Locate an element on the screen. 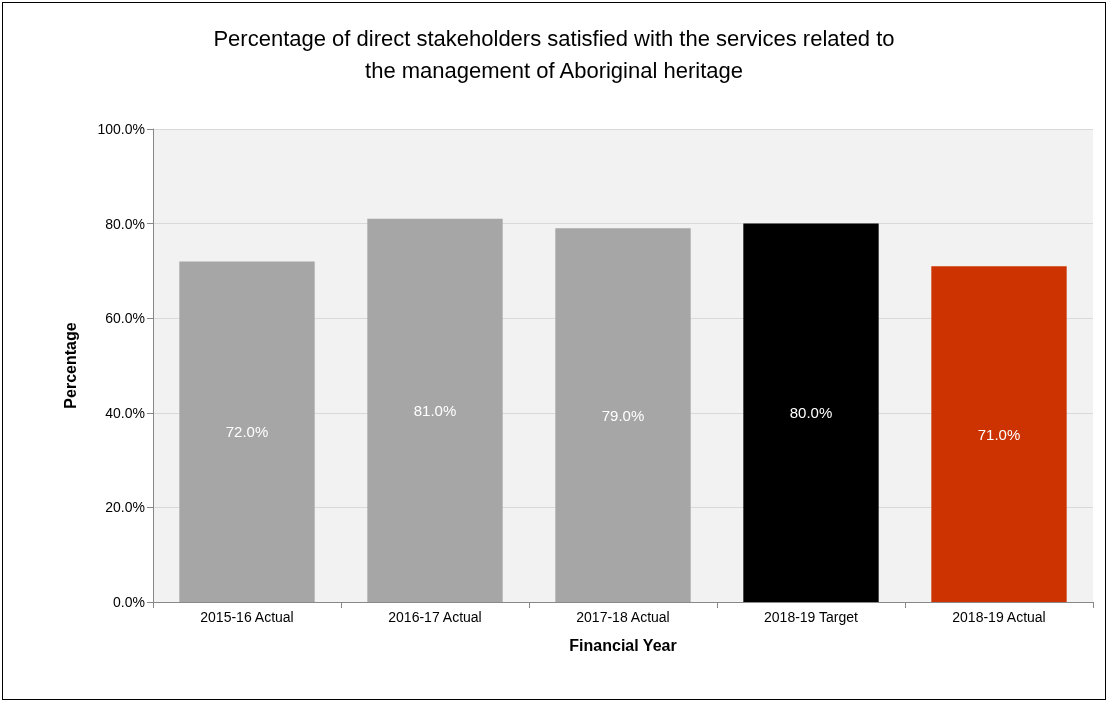 The image size is (1110, 704). y-tick-label: 40.0% is located at coordinates (125, 412).